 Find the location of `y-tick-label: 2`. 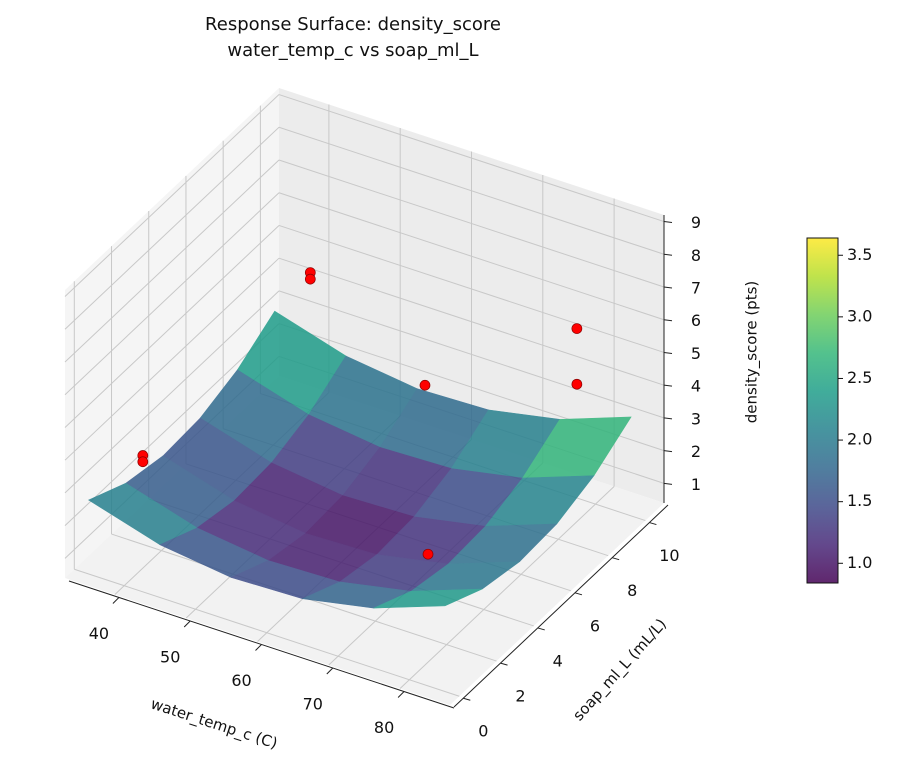

y-tick-label: 2 is located at coordinates (520, 696).